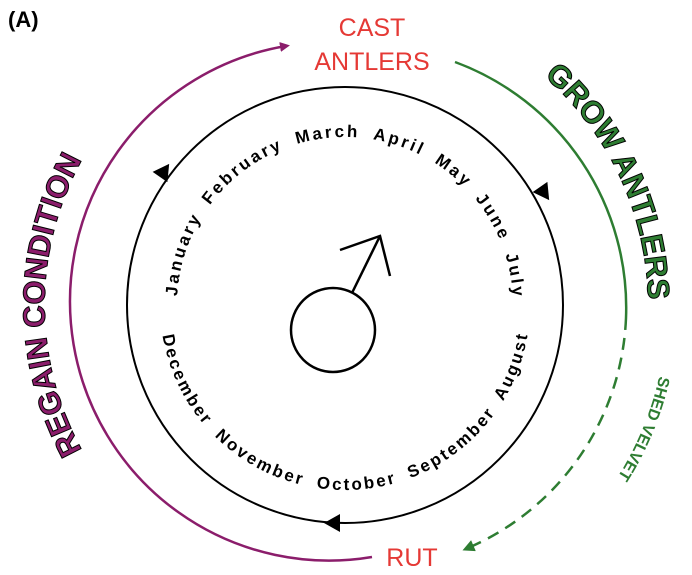  Describe the element at coordinates (399, 141) in the screenshot. I see `month: April` at that location.